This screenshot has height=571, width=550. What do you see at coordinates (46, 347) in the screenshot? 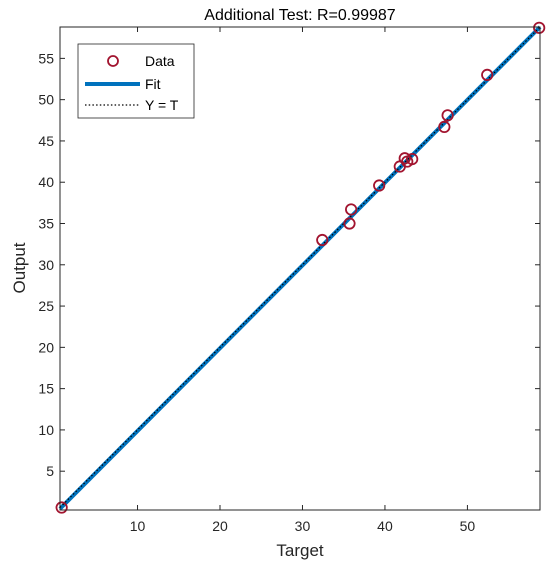
I see `y-tick-label: 20` at bounding box center [46, 347].